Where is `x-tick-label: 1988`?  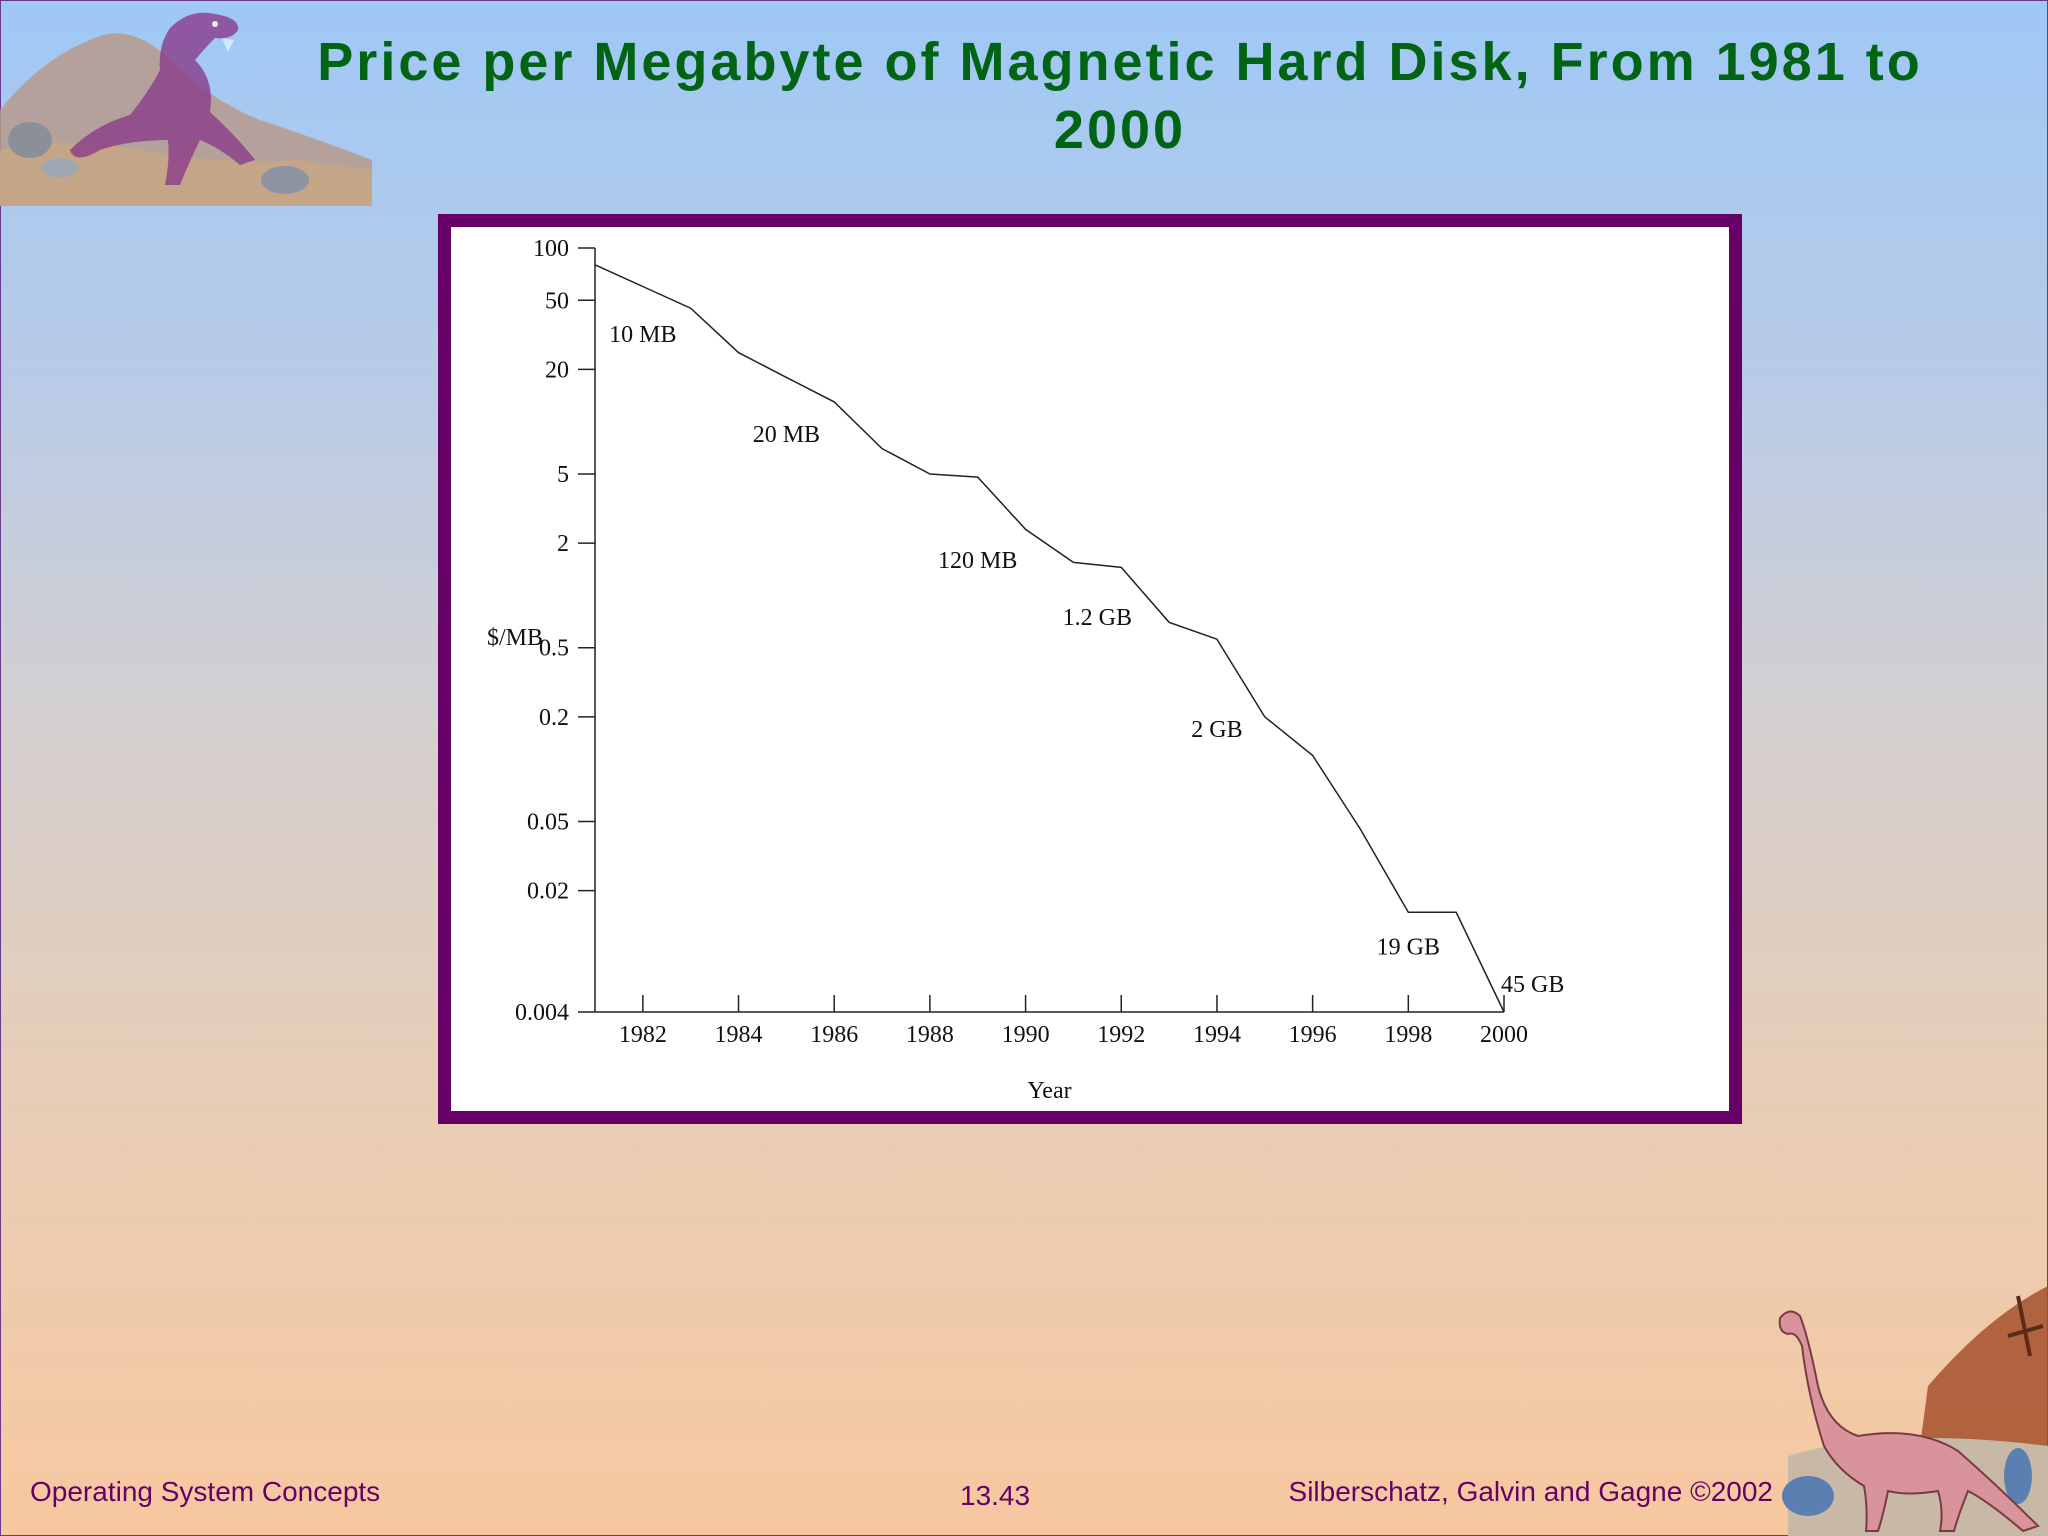 x-tick-label: 1988 is located at coordinates (930, 1035).